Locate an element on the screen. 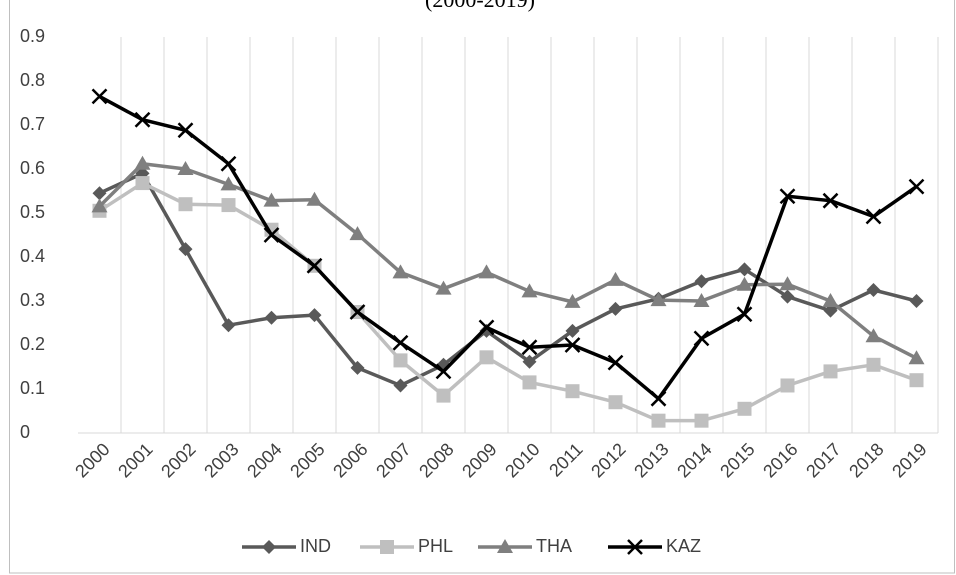 This screenshot has width=956, height=575. x-tick-label: 2018 is located at coordinates (866, 460).